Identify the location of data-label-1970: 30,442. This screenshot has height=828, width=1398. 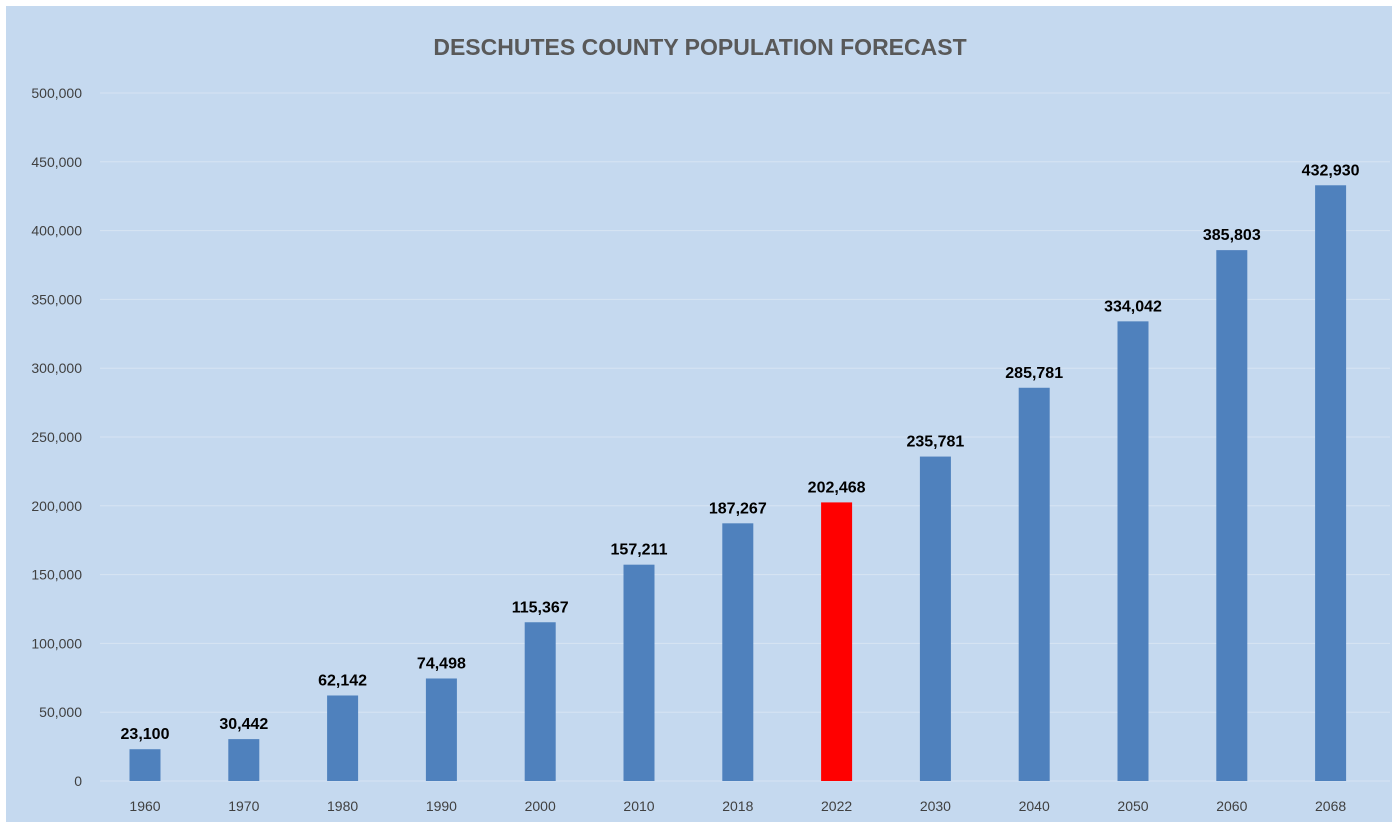
(243, 724).